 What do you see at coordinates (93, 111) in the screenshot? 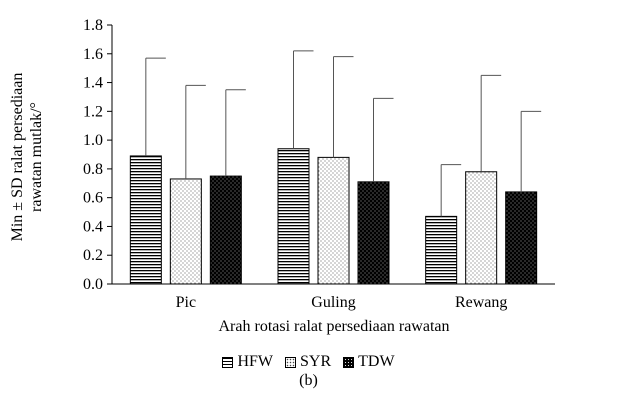
I see `y-tick-label: 1.2` at bounding box center [93, 111].